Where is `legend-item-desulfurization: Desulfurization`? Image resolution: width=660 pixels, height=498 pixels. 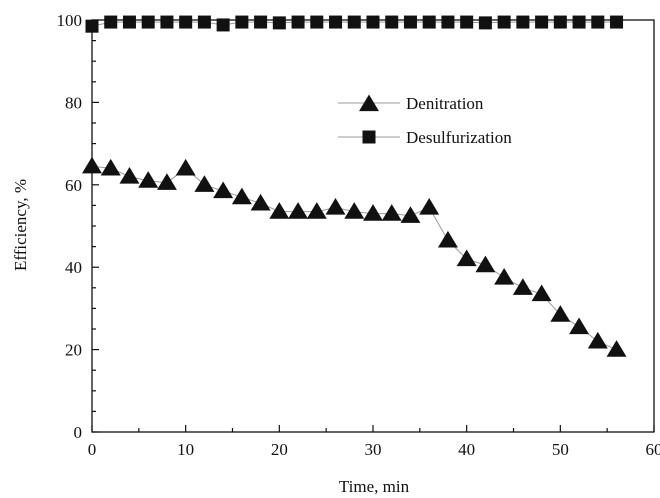 legend-item-desulfurization: Desulfurization is located at coordinates (425, 137).